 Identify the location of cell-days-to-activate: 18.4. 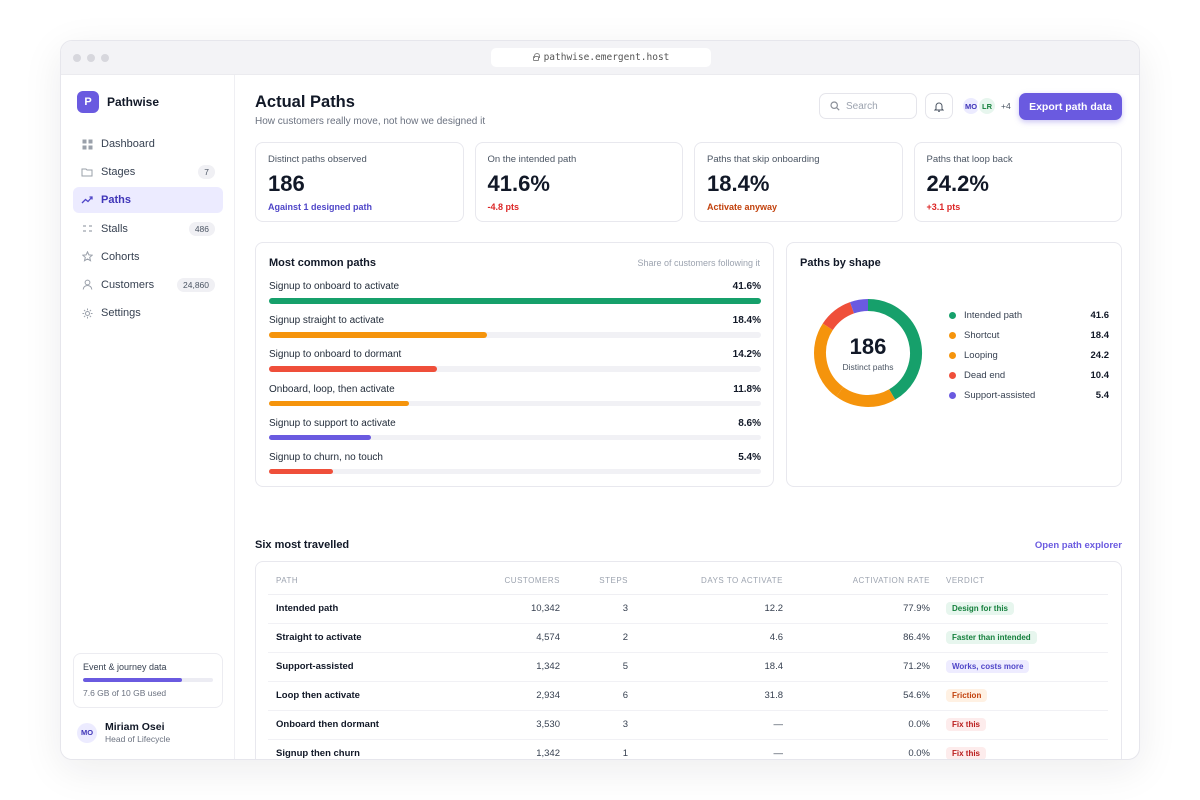
(713, 667).